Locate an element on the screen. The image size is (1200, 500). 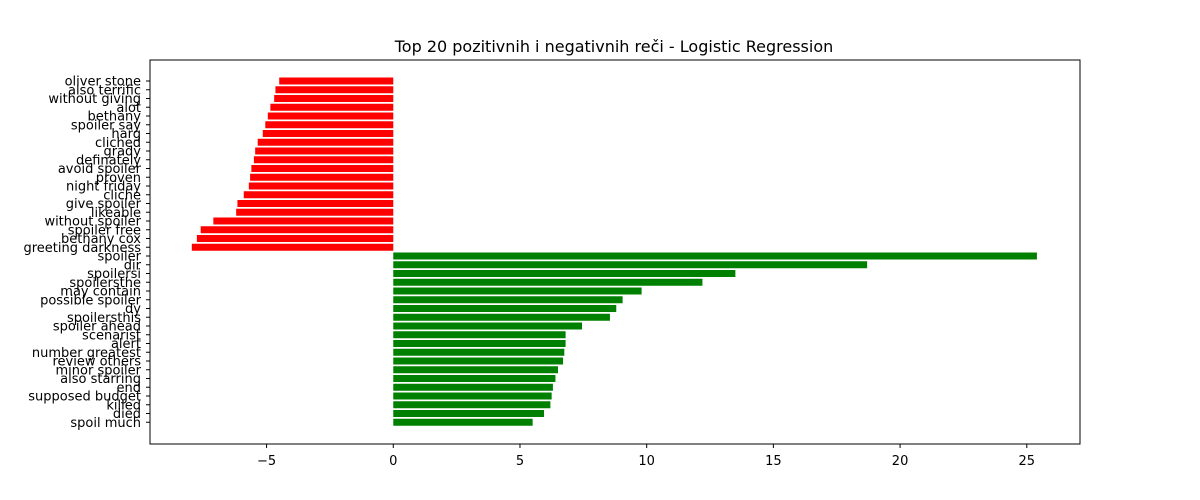
y-tick-label: give spoiler is located at coordinates (104, 204).